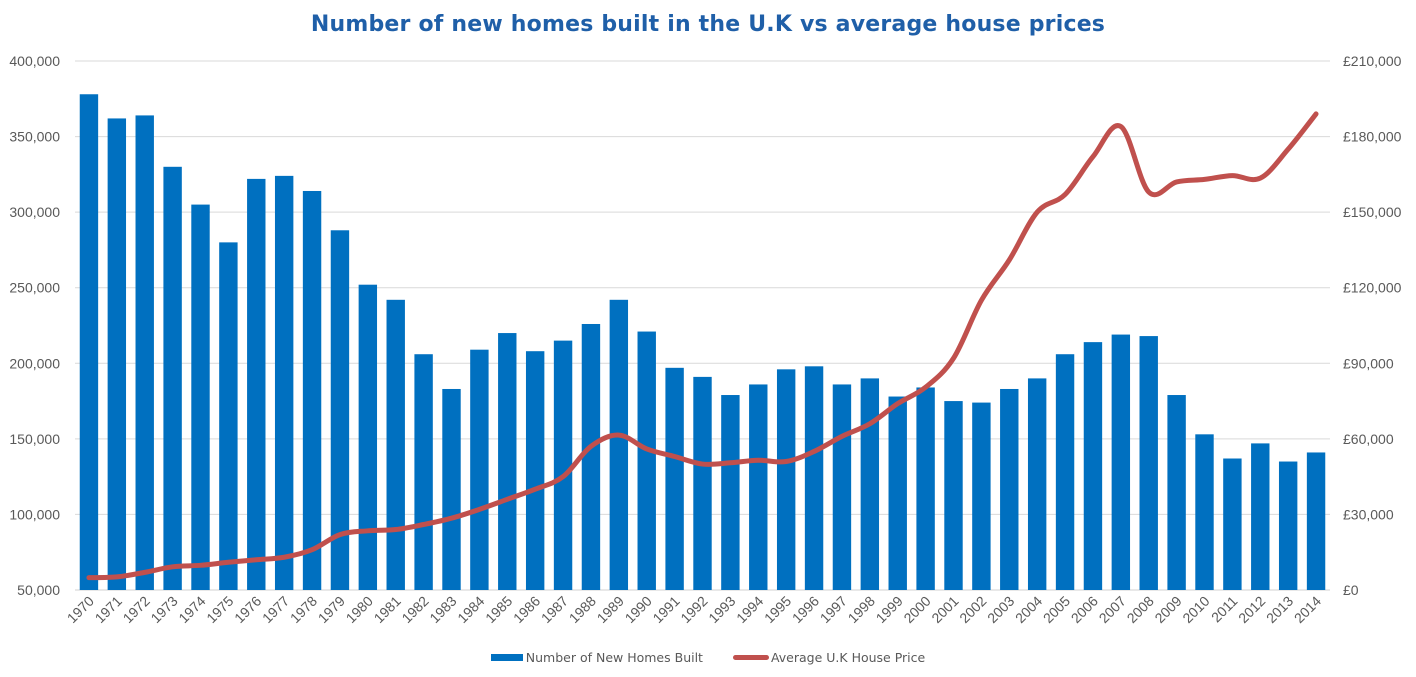 The image size is (1416, 677). Describe the element at coordinates (303, 609) in the screenshot. I see `x-axis-tick-label: 1978` at that location.